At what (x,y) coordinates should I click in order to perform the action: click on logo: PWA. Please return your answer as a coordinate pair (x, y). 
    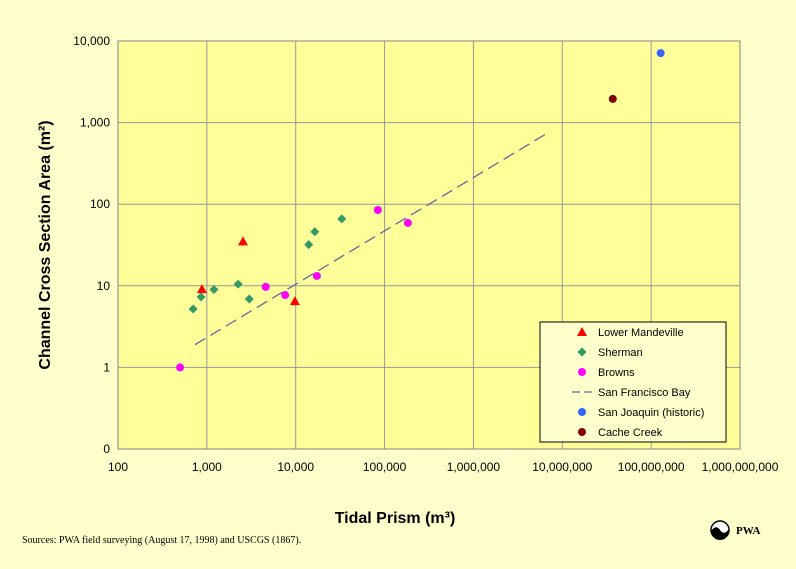
    Looking at the image, I should click on (735, 530).